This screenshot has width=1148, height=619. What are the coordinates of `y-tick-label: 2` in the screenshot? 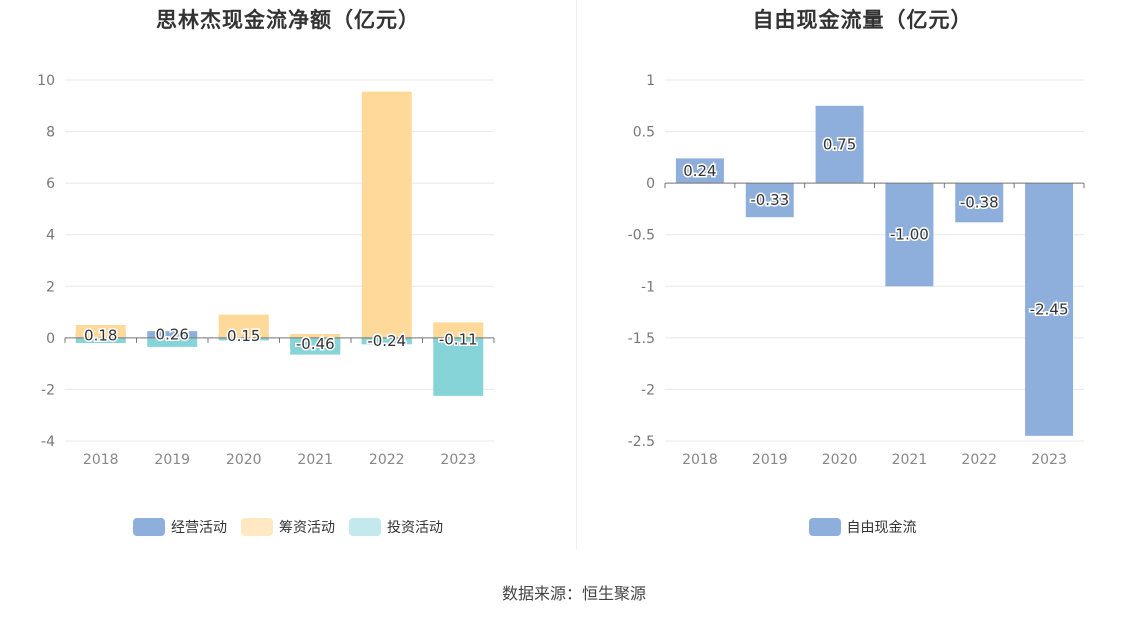 It's located at (50, 287).